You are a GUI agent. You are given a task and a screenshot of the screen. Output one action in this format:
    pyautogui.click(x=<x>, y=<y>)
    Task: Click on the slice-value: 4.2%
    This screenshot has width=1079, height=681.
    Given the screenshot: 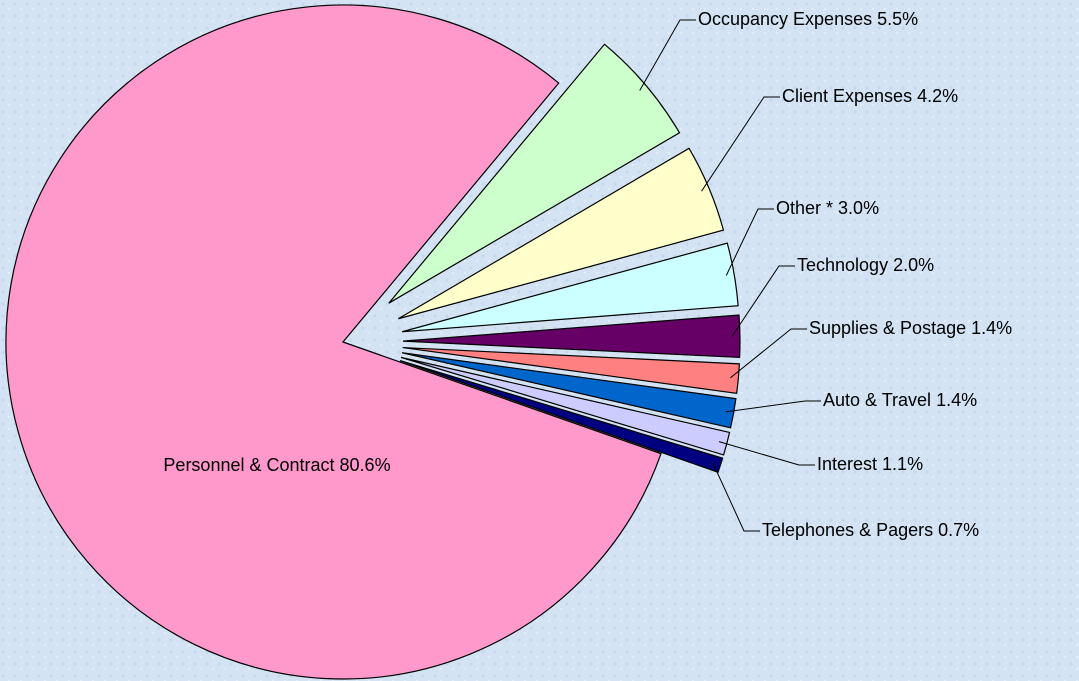 What is the action you would take?
    pyautogui.click(x=937, y=96)
    